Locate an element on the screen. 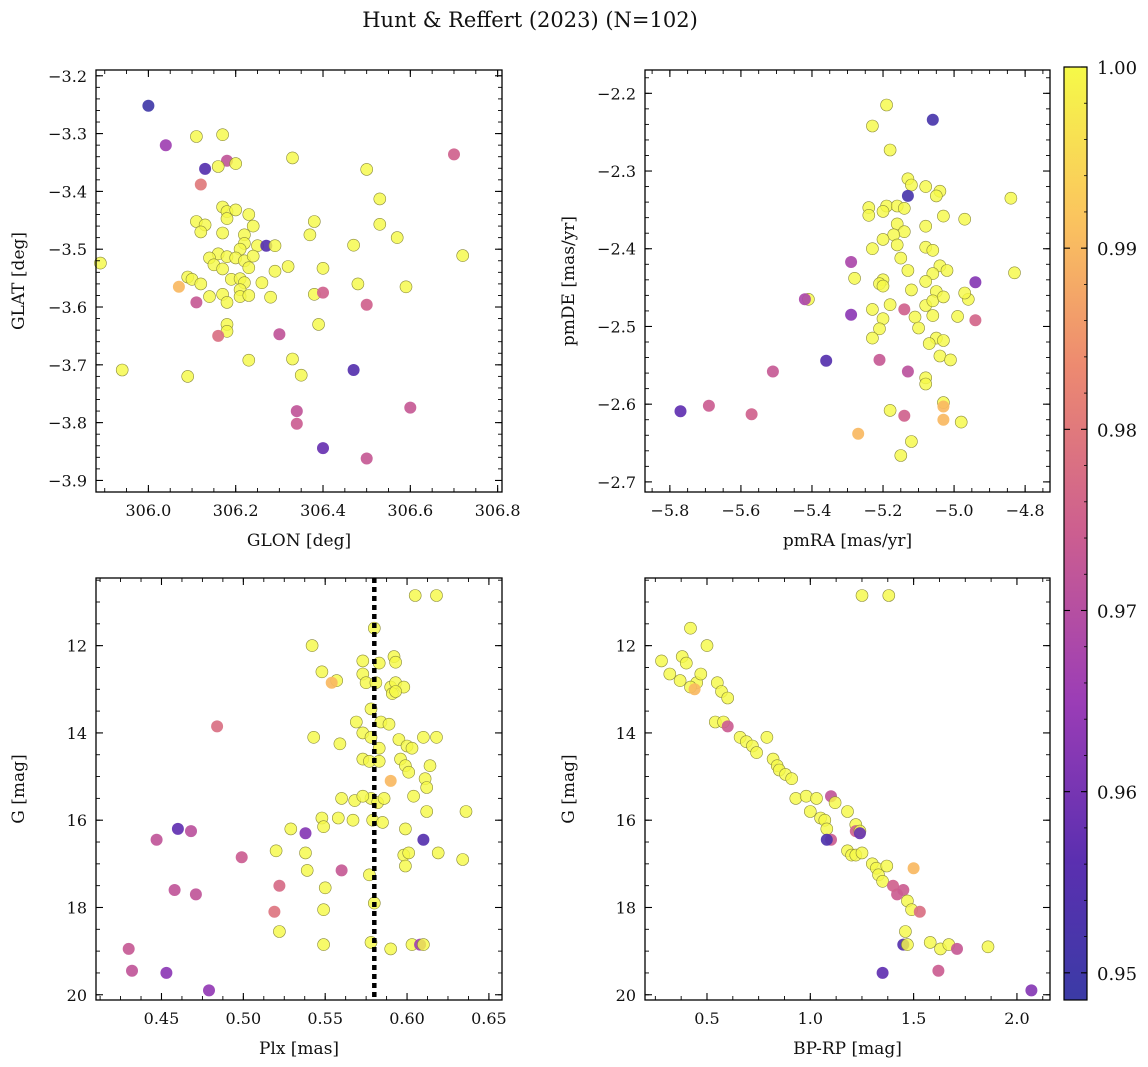 This screenshot has width=1148, height=1067. x-tick-label: 306.0 is located at coordinates (148, 510).